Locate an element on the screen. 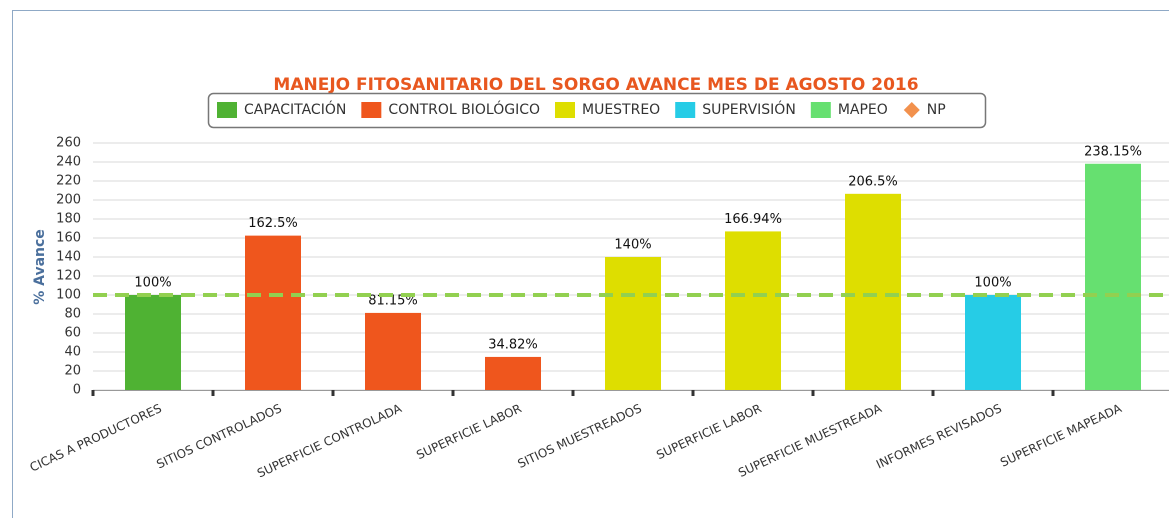 The image size is (1169, 518). legend-box is located at coordinates (597, 110).